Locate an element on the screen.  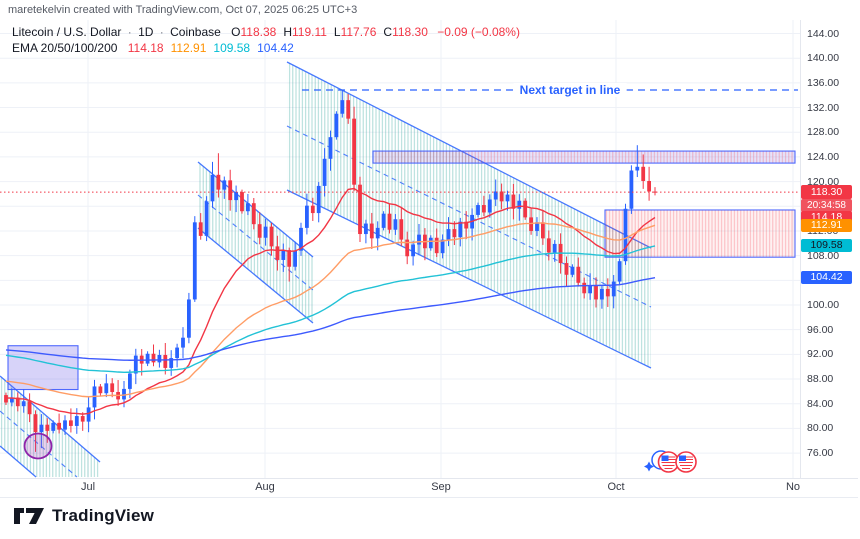
y-axis-tick: 128.00 is located at coordinates (823, 132).